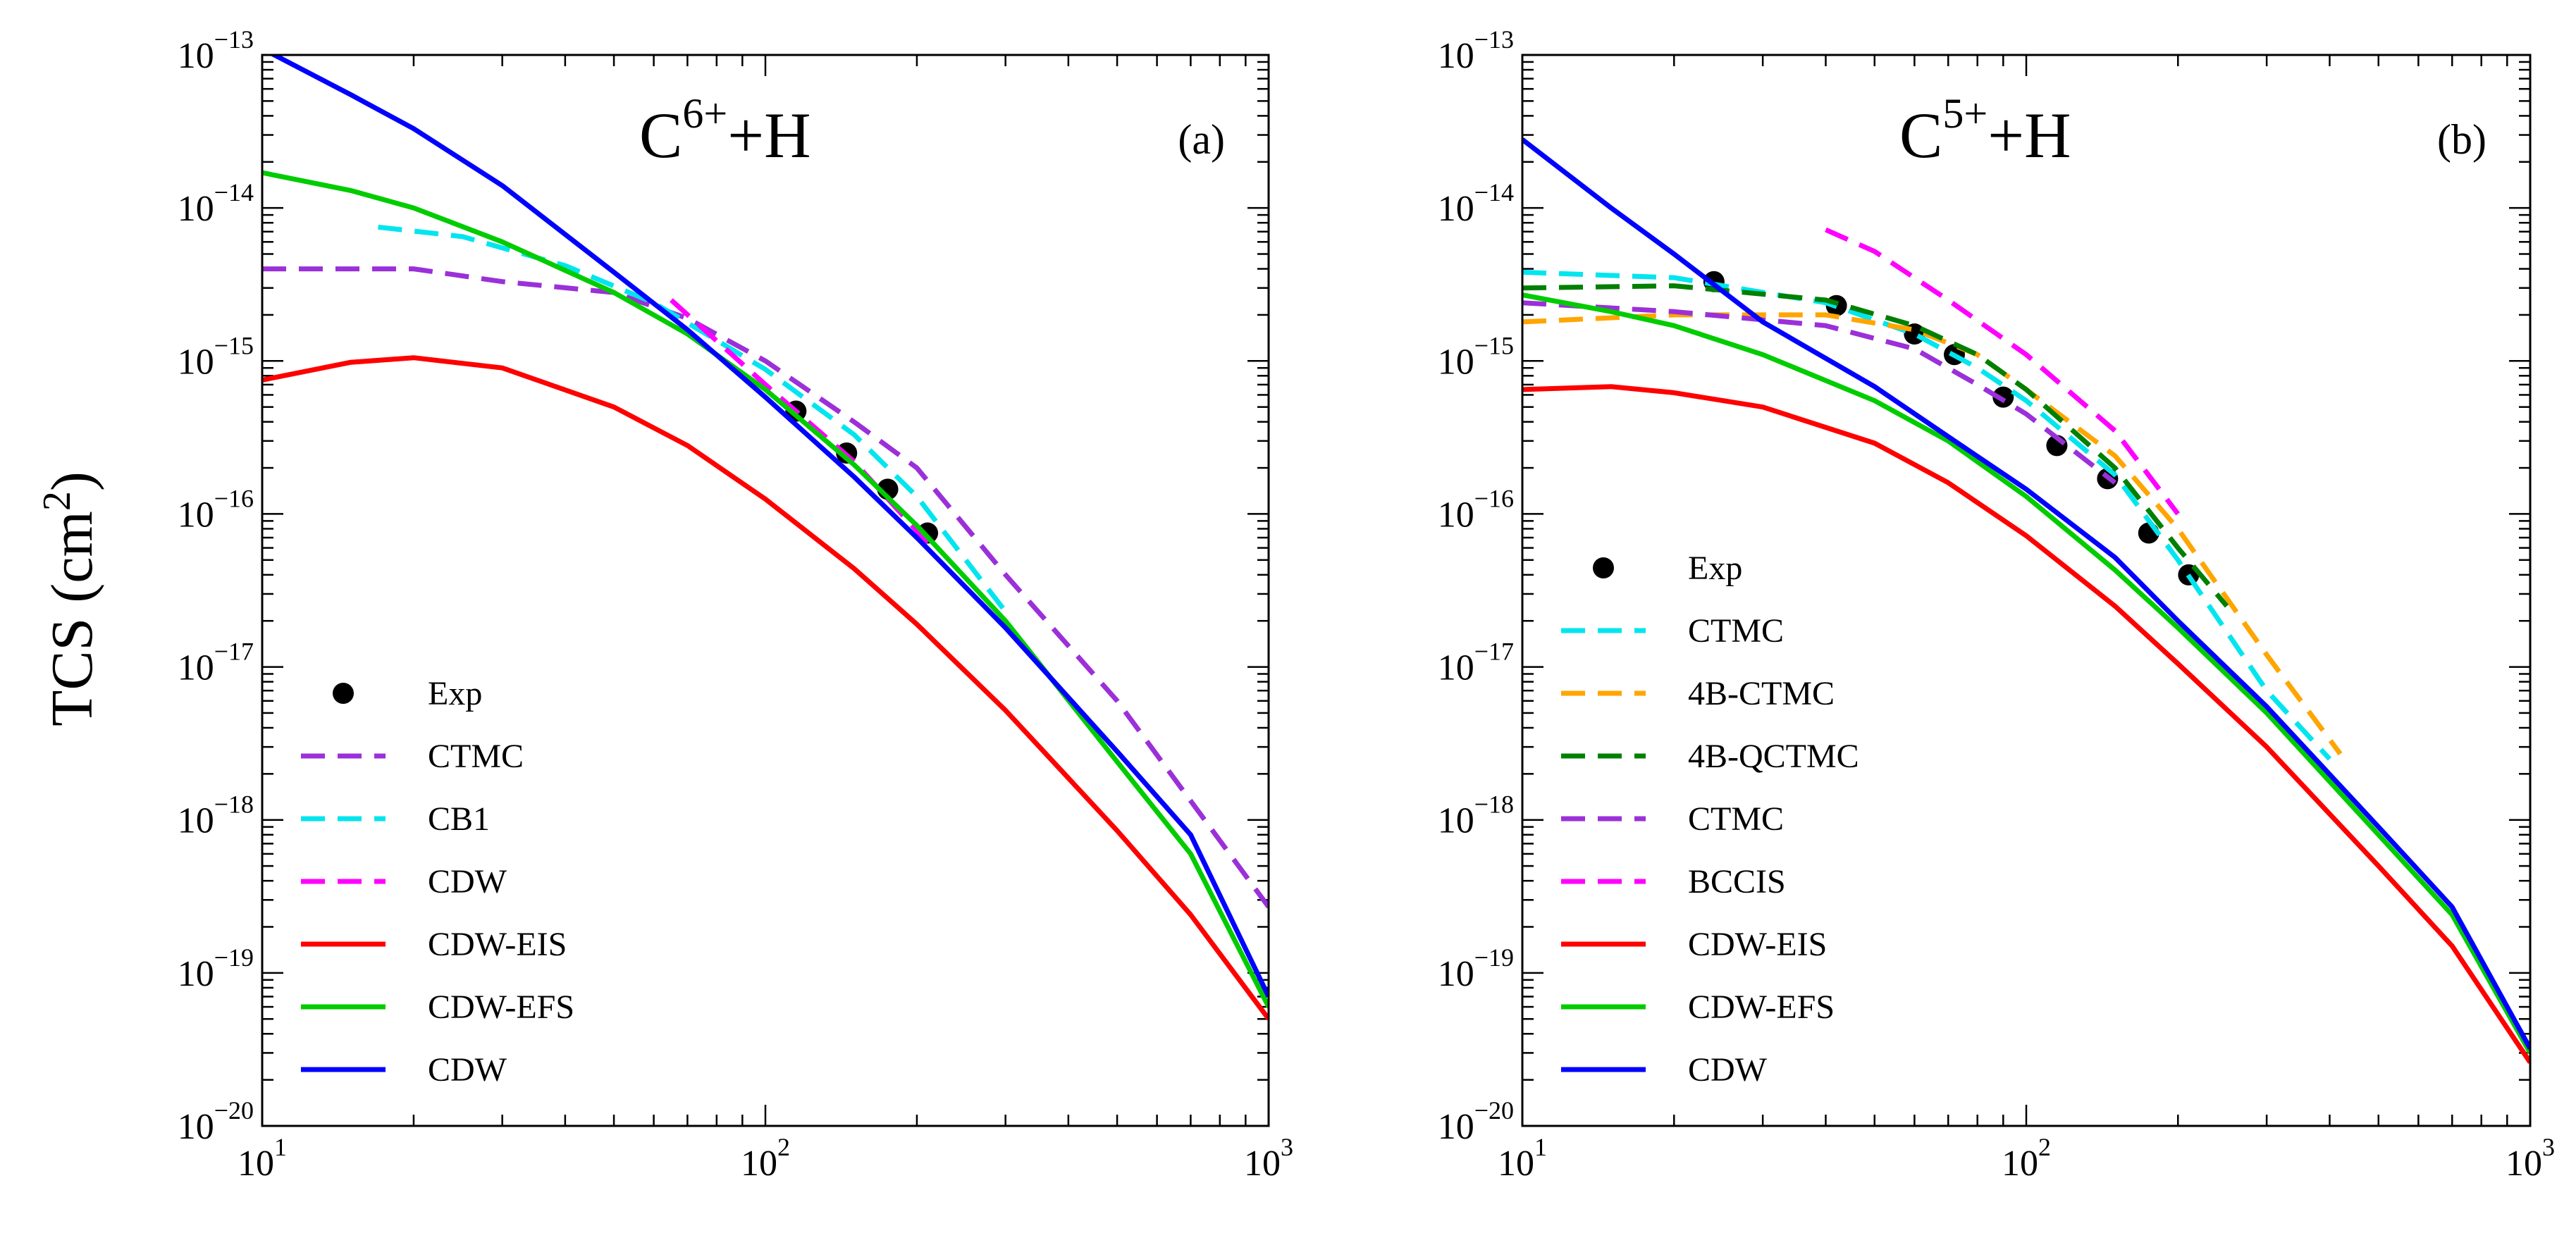 This screenshot has width=2576, height=1233. What do you see at coordinates (459, 819) in the screenshot?
I see `legend-entry: CB1` at bounding box center [459, 819].